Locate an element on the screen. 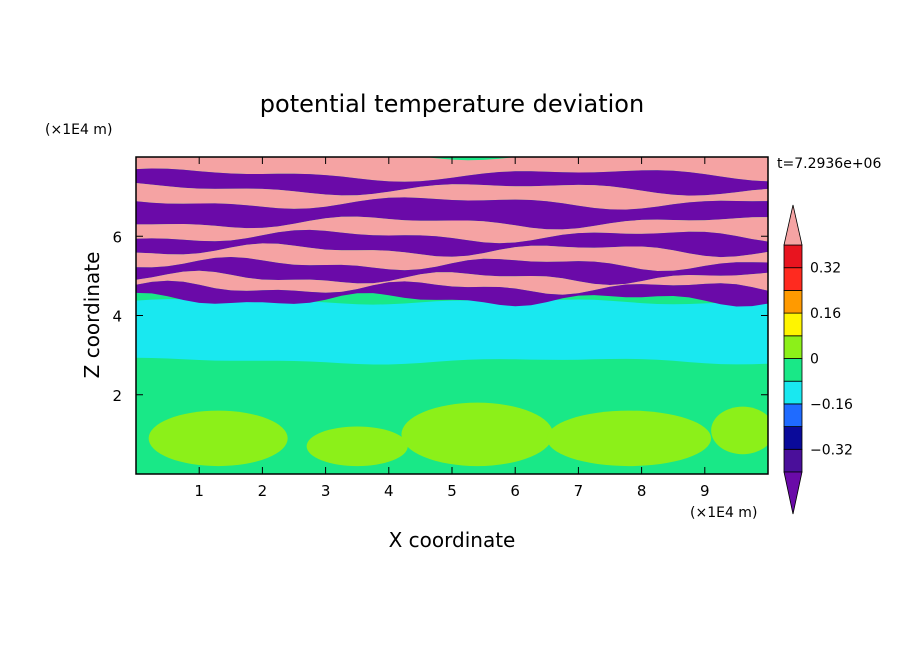 This screenshot has height=654, width=904. chart-title: potential temperature deviation is located at coordinates (452, 104).